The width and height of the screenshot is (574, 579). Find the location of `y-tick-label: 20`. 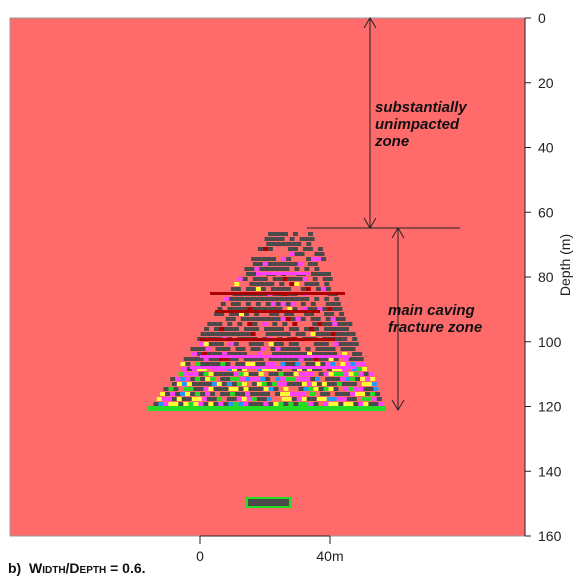

y-tick-label: 20 is located at coordinates (546, 83).